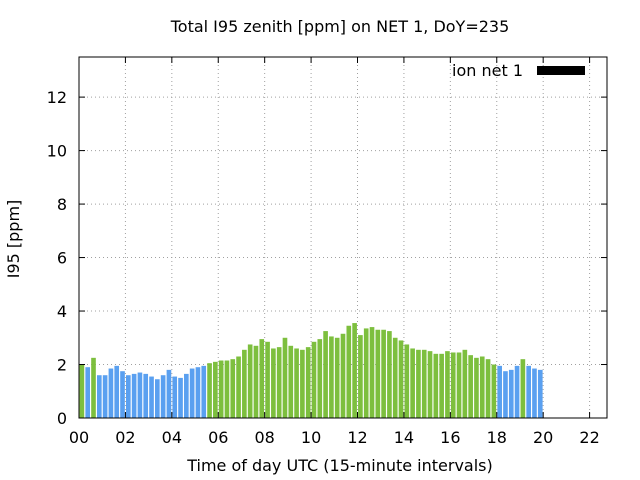 This screenshot has height=480, width=640. What do you see at coordinates (62, 258) in the screenshot?
I see `y-tick-label: 6` at bounding box center [62, 258].